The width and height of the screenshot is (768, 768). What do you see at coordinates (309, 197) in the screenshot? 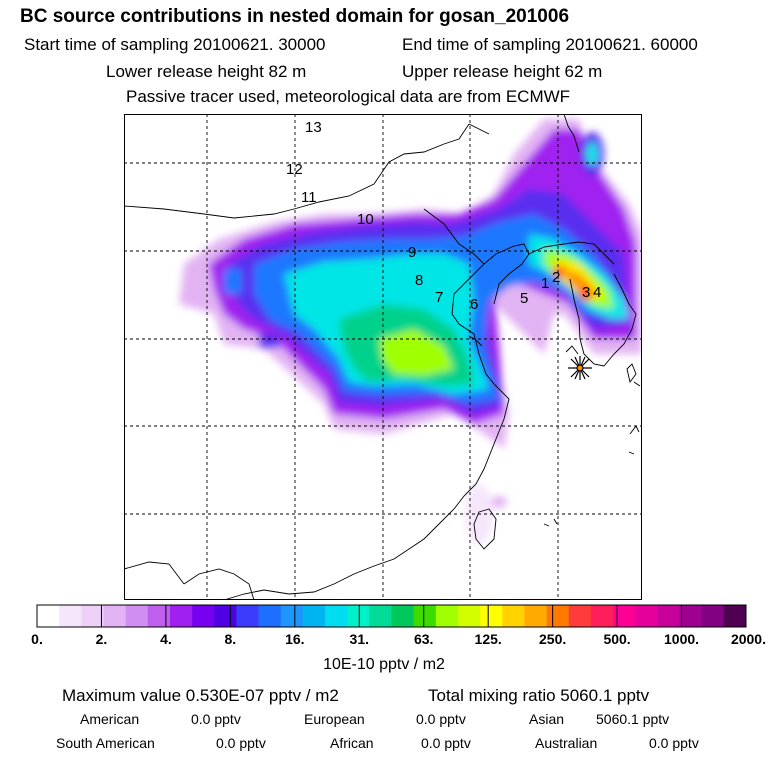
I see `traj-label-11: 11` at bounding box center [309, 197].